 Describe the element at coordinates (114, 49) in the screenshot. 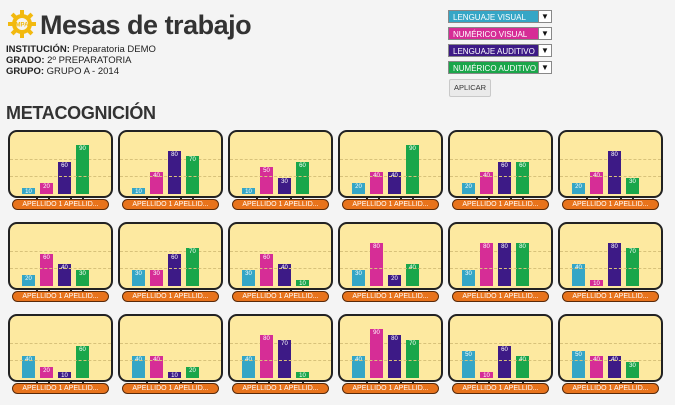

I see `institution-value: Preparatoria DEMO` at that location.